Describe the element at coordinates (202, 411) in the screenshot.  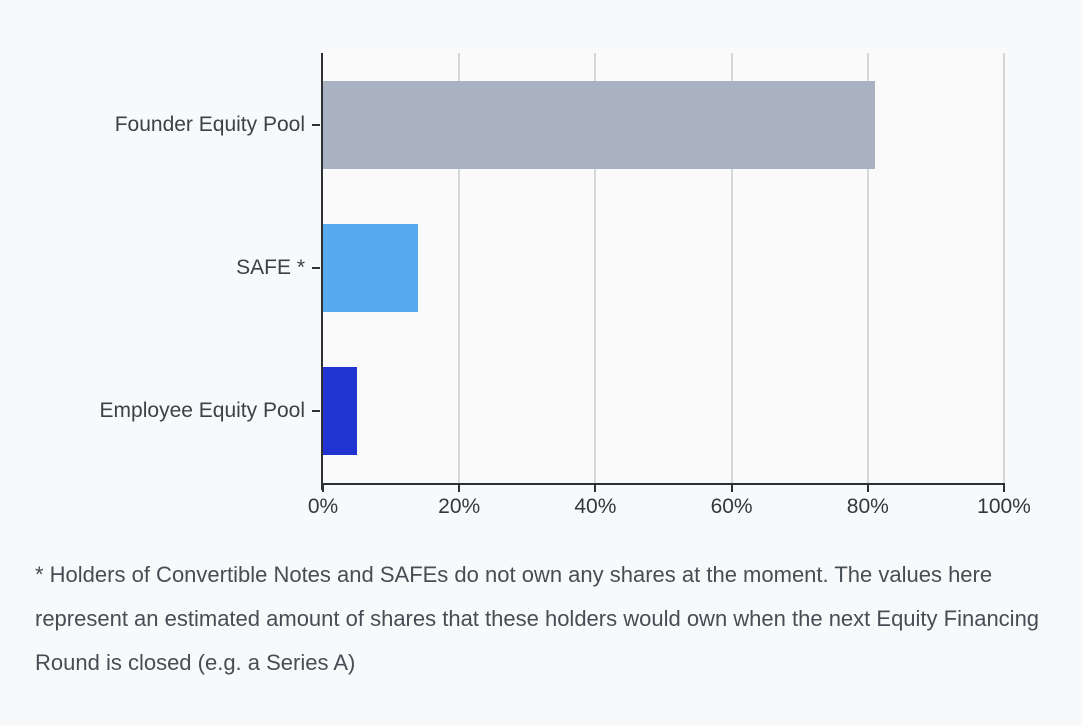
I see `category-label-employee-equity-pool: Employee Equity Pool` at that location.